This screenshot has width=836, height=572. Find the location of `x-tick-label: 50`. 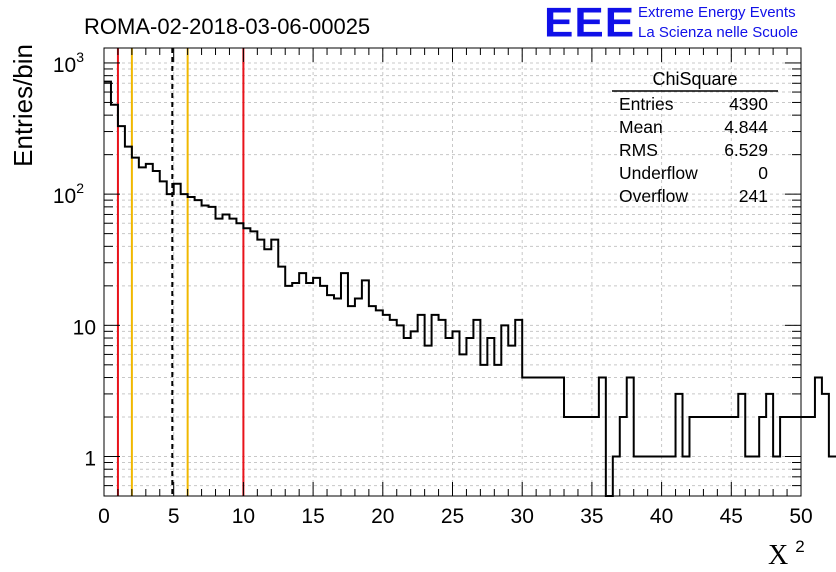

x-tick-label: 50 is located at coordinates (800, 516).